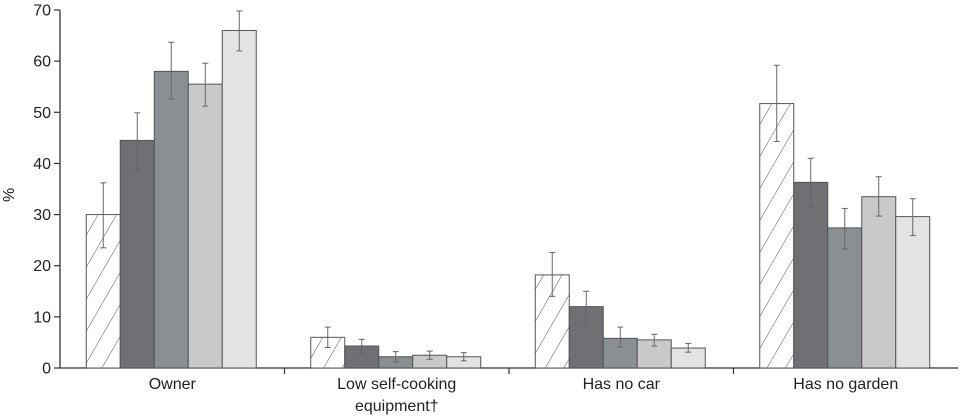 The image size is (960, 416). Describe the element at coordinates (42, 164) in the screenshot. I see `y-tick-label: 40` at that location.